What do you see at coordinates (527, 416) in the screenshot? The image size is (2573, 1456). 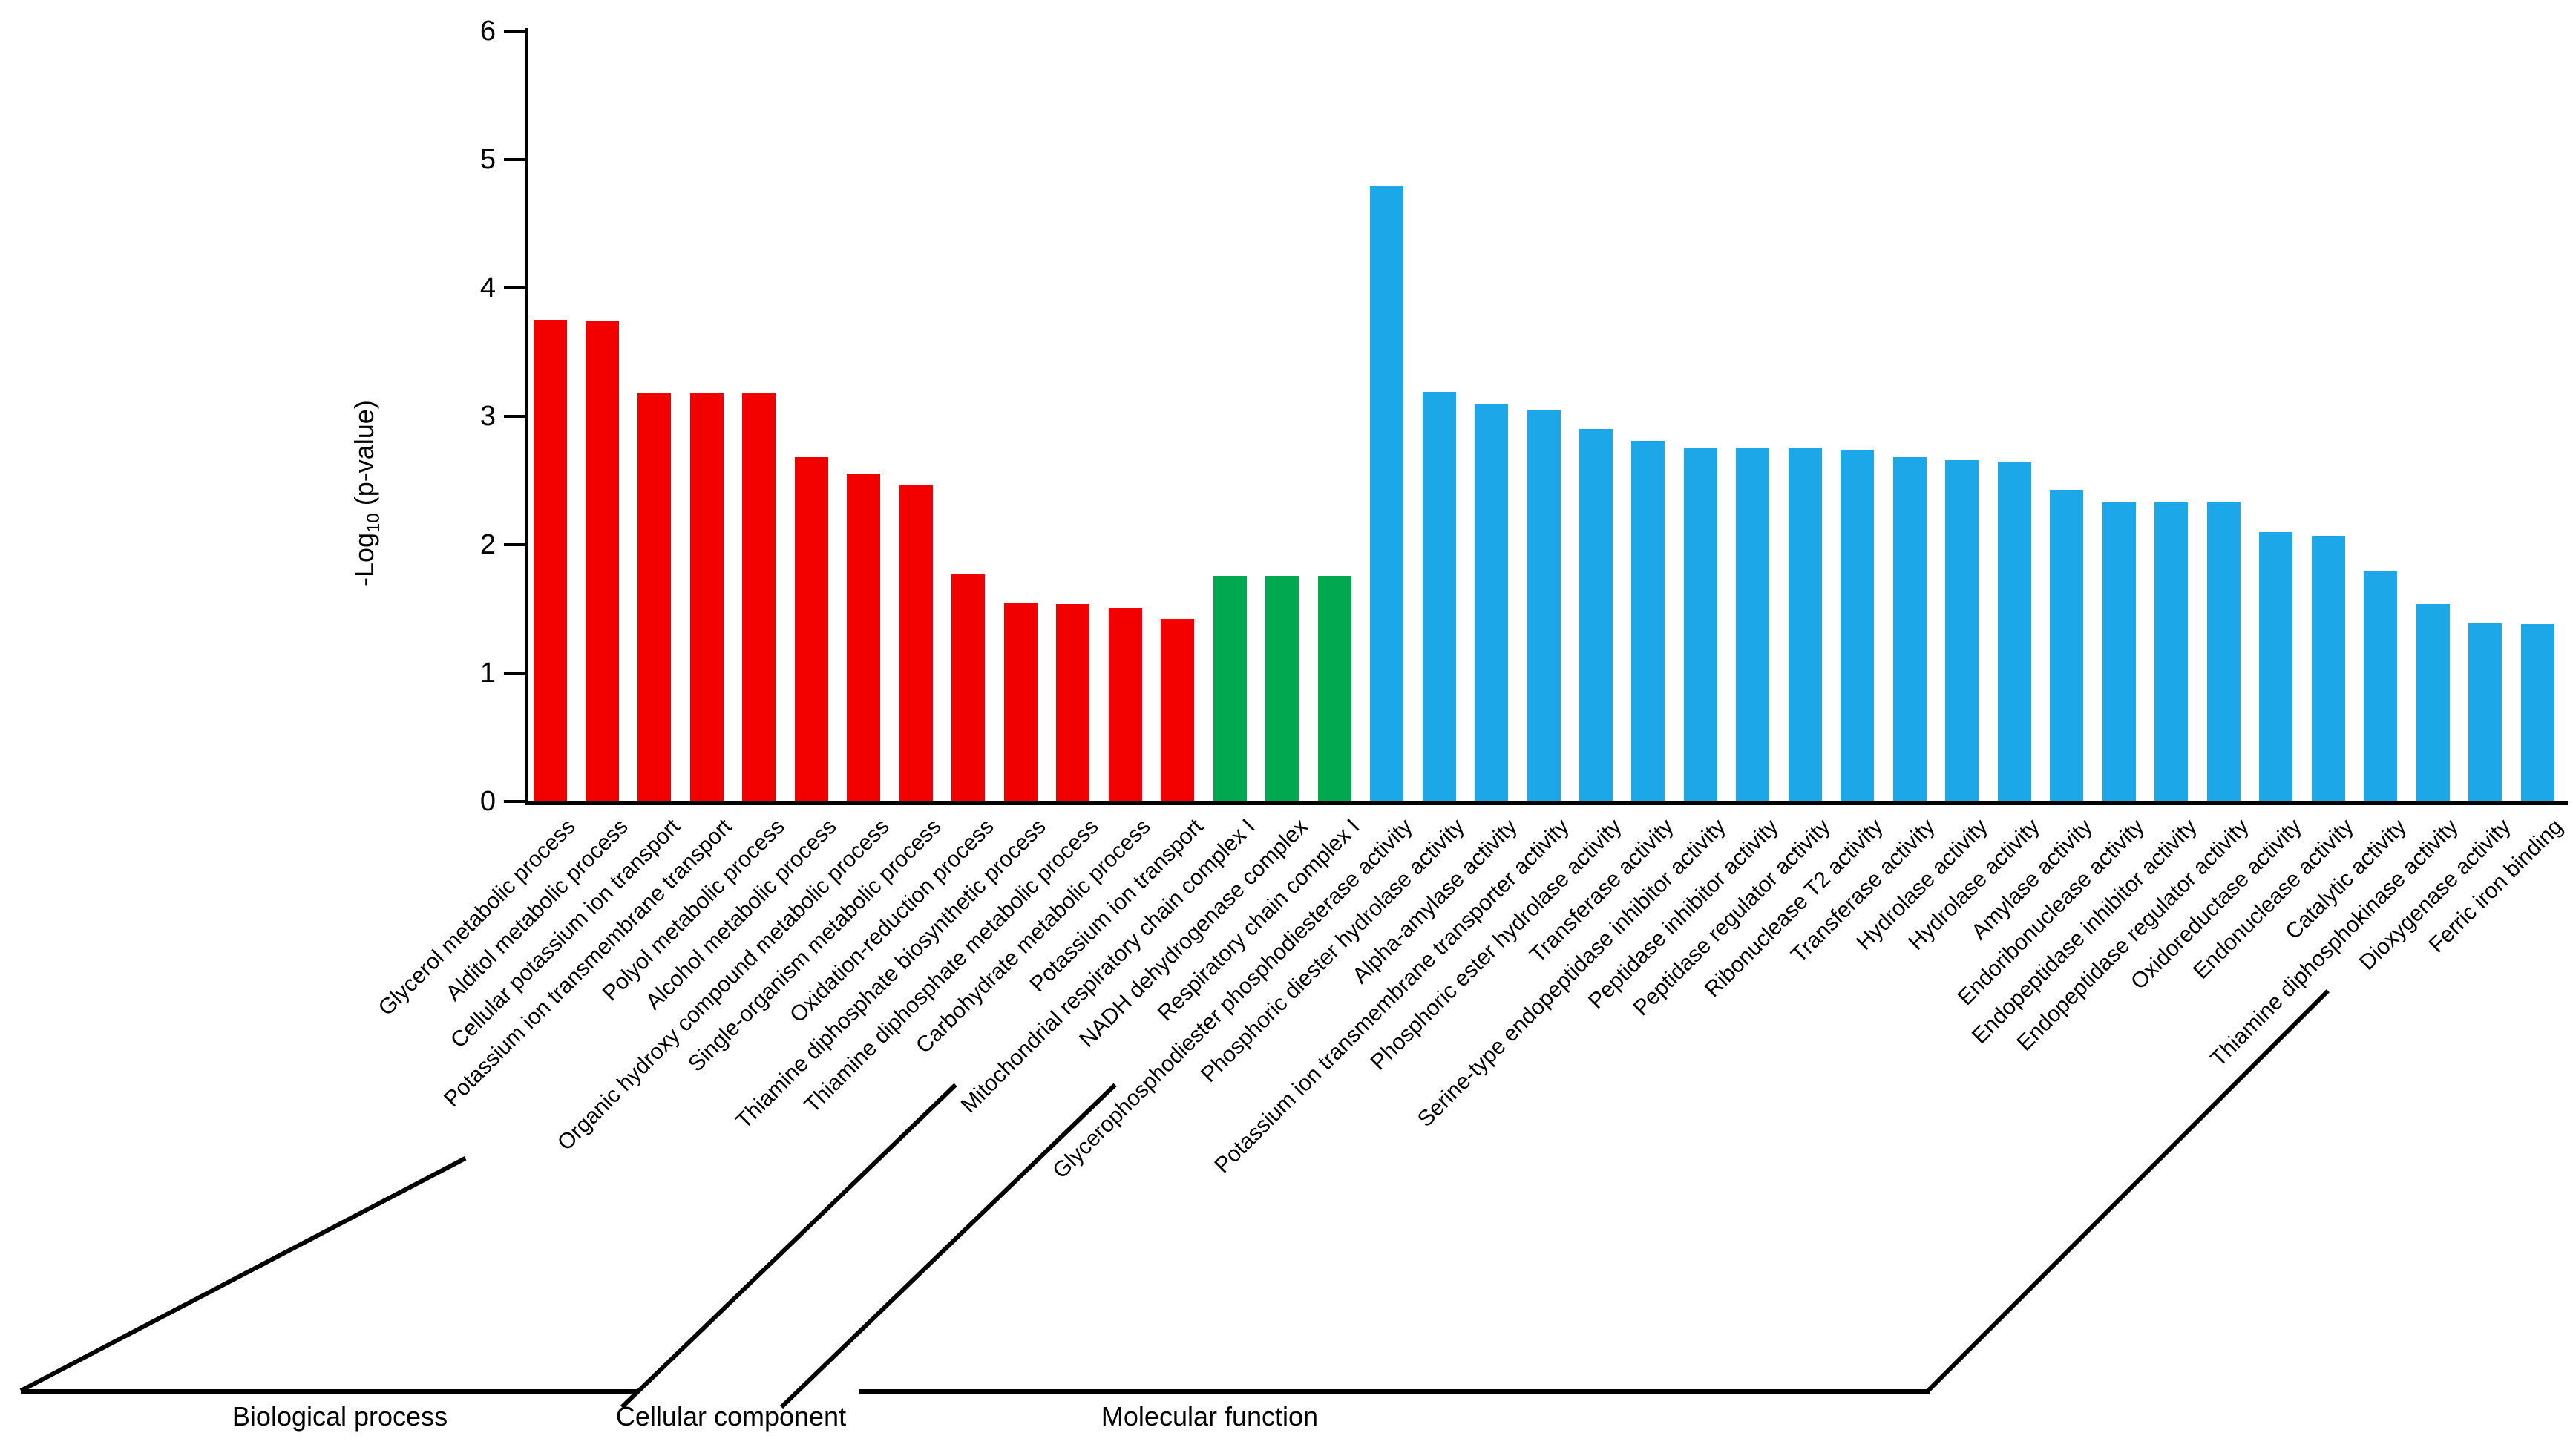 I see `y-axis-line` at bounding box center [527, 416].